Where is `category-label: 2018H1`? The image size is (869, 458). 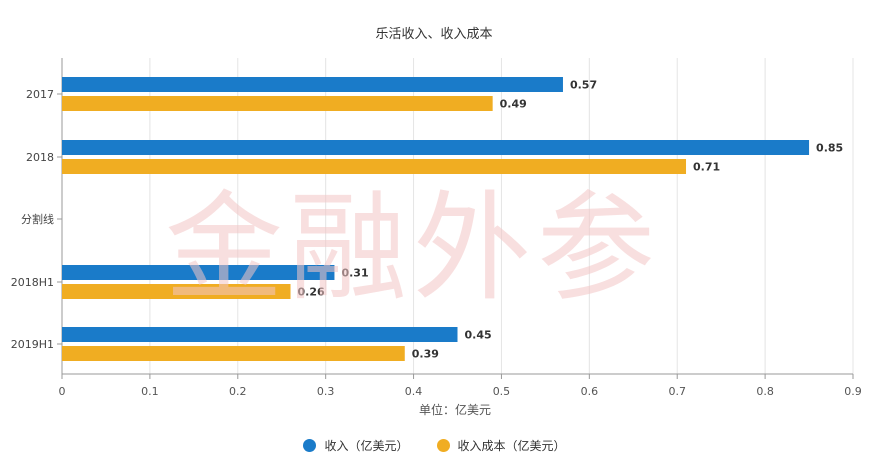
category-label: 2018H1 is located at coordinates (32, 282).